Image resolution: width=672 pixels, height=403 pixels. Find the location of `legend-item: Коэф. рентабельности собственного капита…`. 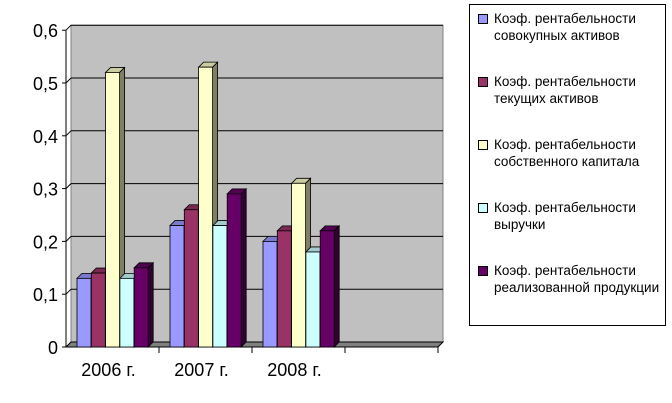

legend-item: Коэф. рентабельности собственного капита… is located at coordinates (571, 153).